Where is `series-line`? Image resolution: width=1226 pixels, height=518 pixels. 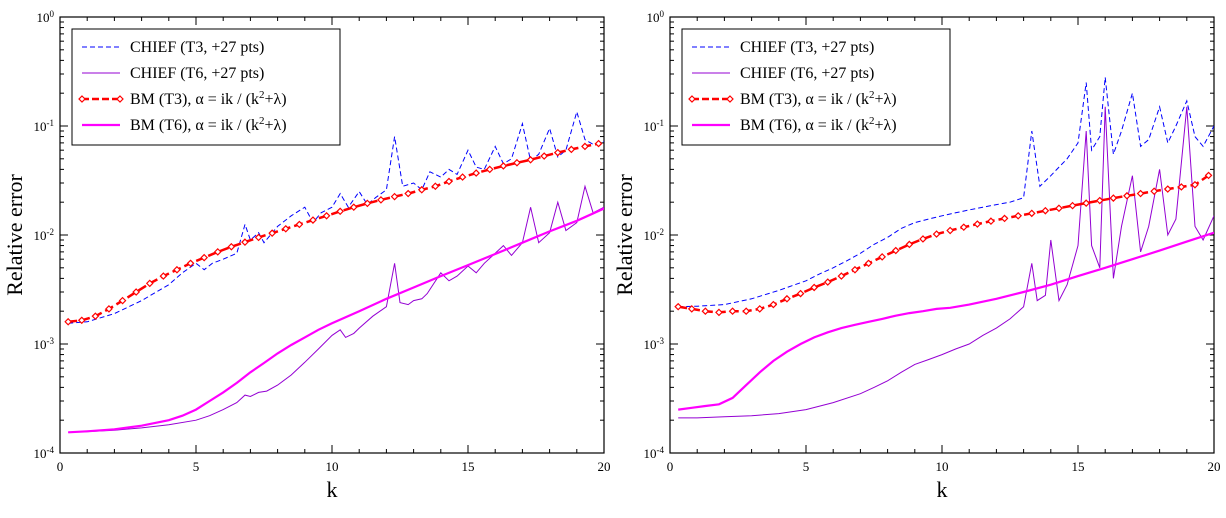 series-line is located at coordinates (944, 244).